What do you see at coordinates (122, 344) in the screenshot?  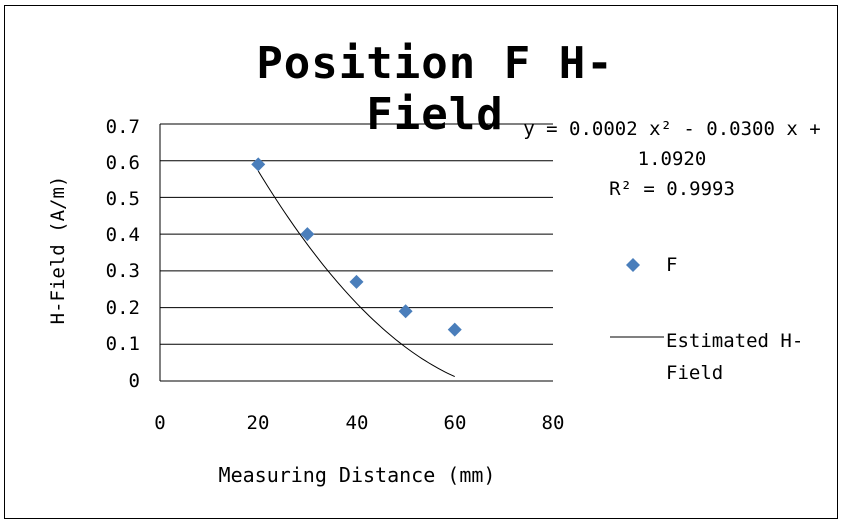 I see `y-tick-label: 0.1` at bounding box center [122, 344].